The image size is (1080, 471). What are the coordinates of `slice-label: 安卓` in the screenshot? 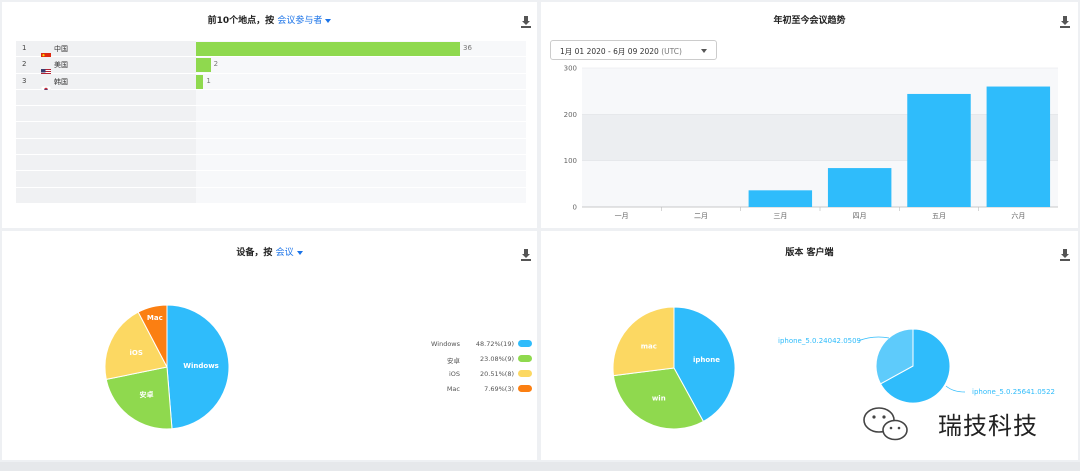 It's located at (147, 394).